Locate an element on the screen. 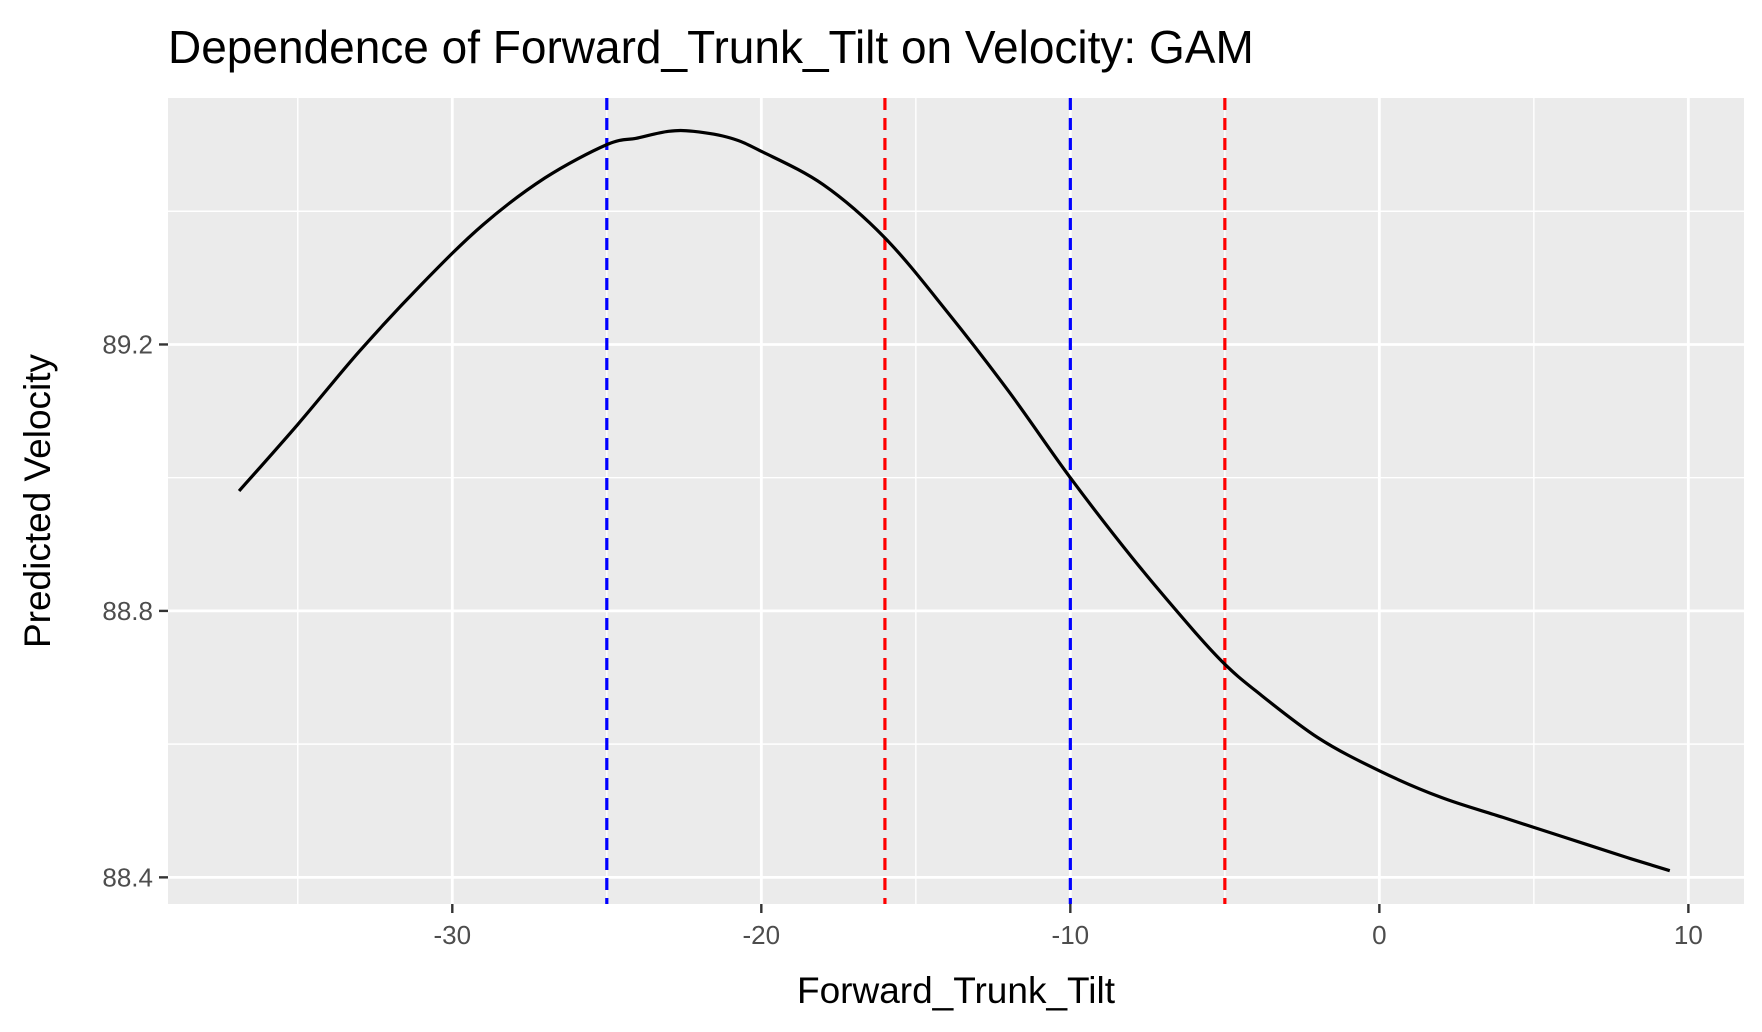 The height and width of the screenshot is (1032, 1762). x-axis: -30 -20 -10 0 10 is located at coordinates (1068, 927).